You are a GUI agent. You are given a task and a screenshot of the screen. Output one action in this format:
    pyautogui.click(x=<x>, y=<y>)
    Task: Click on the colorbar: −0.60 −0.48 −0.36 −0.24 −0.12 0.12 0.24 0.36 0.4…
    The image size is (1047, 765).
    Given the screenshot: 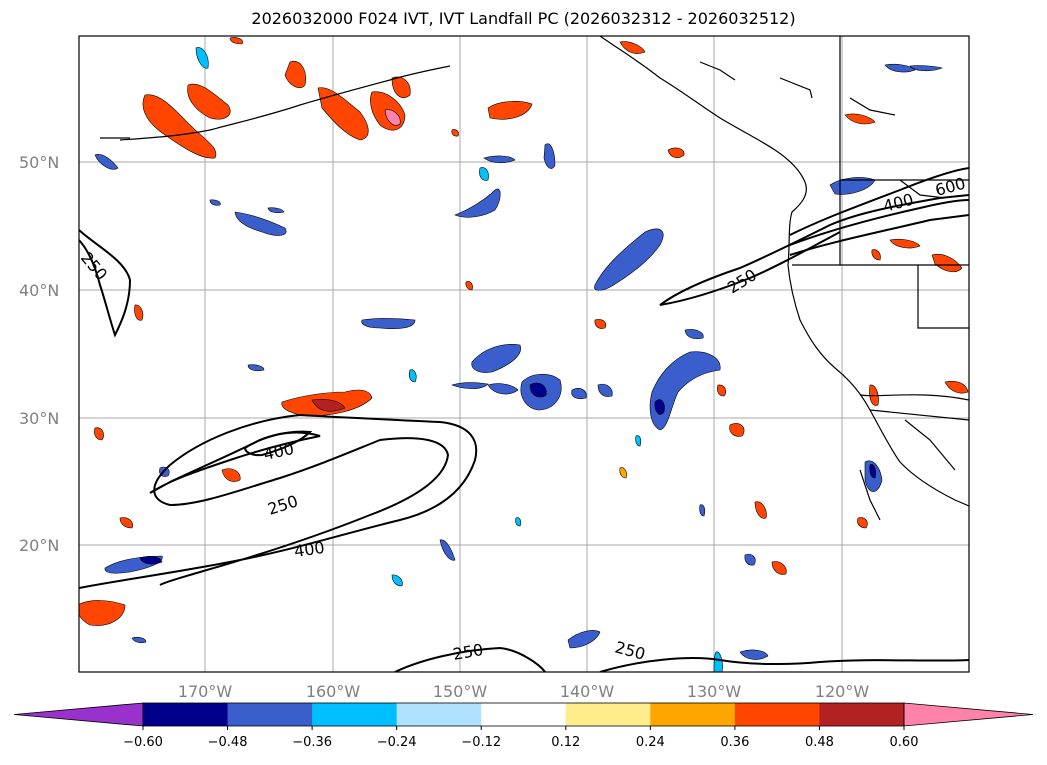 What is the action you would take?
    pyautogui.click(x=523, y=726)
    